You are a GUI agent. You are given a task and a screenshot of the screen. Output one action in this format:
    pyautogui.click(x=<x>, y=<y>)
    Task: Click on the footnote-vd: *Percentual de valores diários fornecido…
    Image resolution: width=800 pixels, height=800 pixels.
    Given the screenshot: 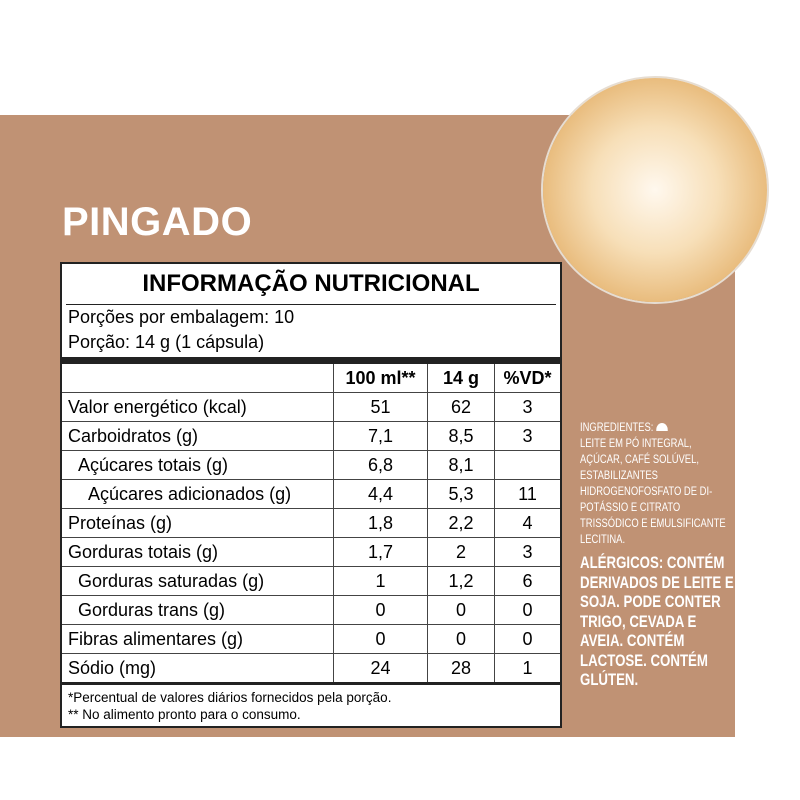 What is the action you would take?
    pyautogui.click(x=230, y=697)
    